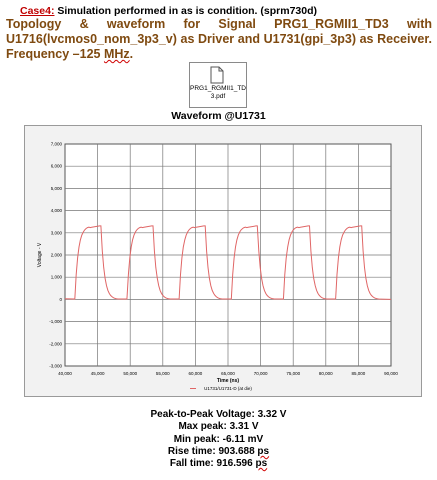  Describe the element at coordinates (37, 11) in the screenshot. I see `case-tag: Case4:` at that location.